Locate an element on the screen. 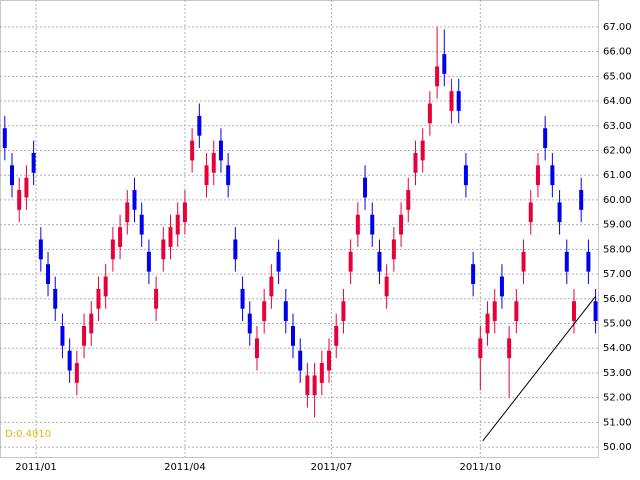 The width and height of the screenshot is (640, 480). y-tick-label: 54.00 is located at coordinates (617, 348).